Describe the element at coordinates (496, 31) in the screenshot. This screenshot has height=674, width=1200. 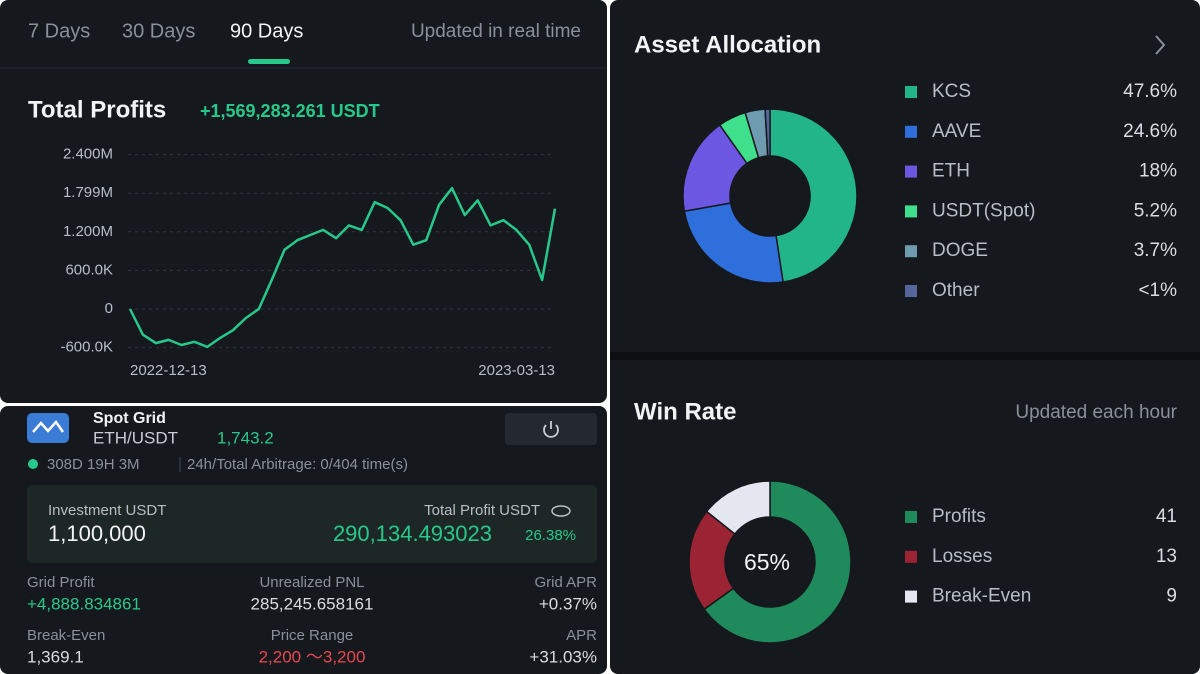
I see `update-note: Updated in real time` at that location.